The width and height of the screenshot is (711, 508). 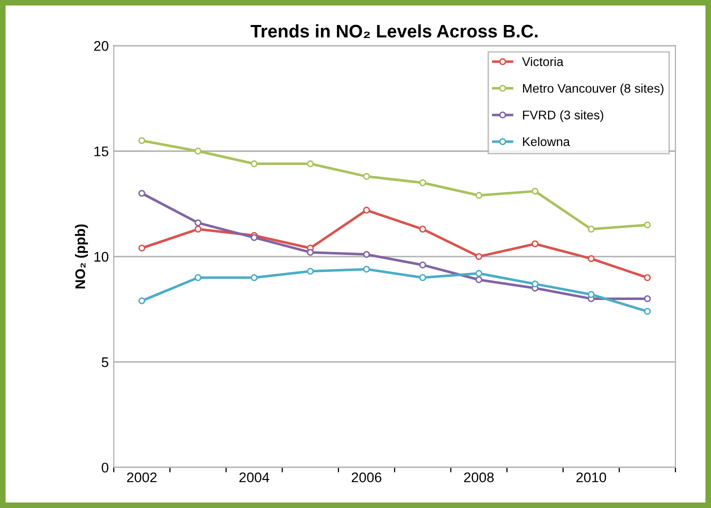 I want to click on legend-label: Victoria, so click(x=543, y=61).